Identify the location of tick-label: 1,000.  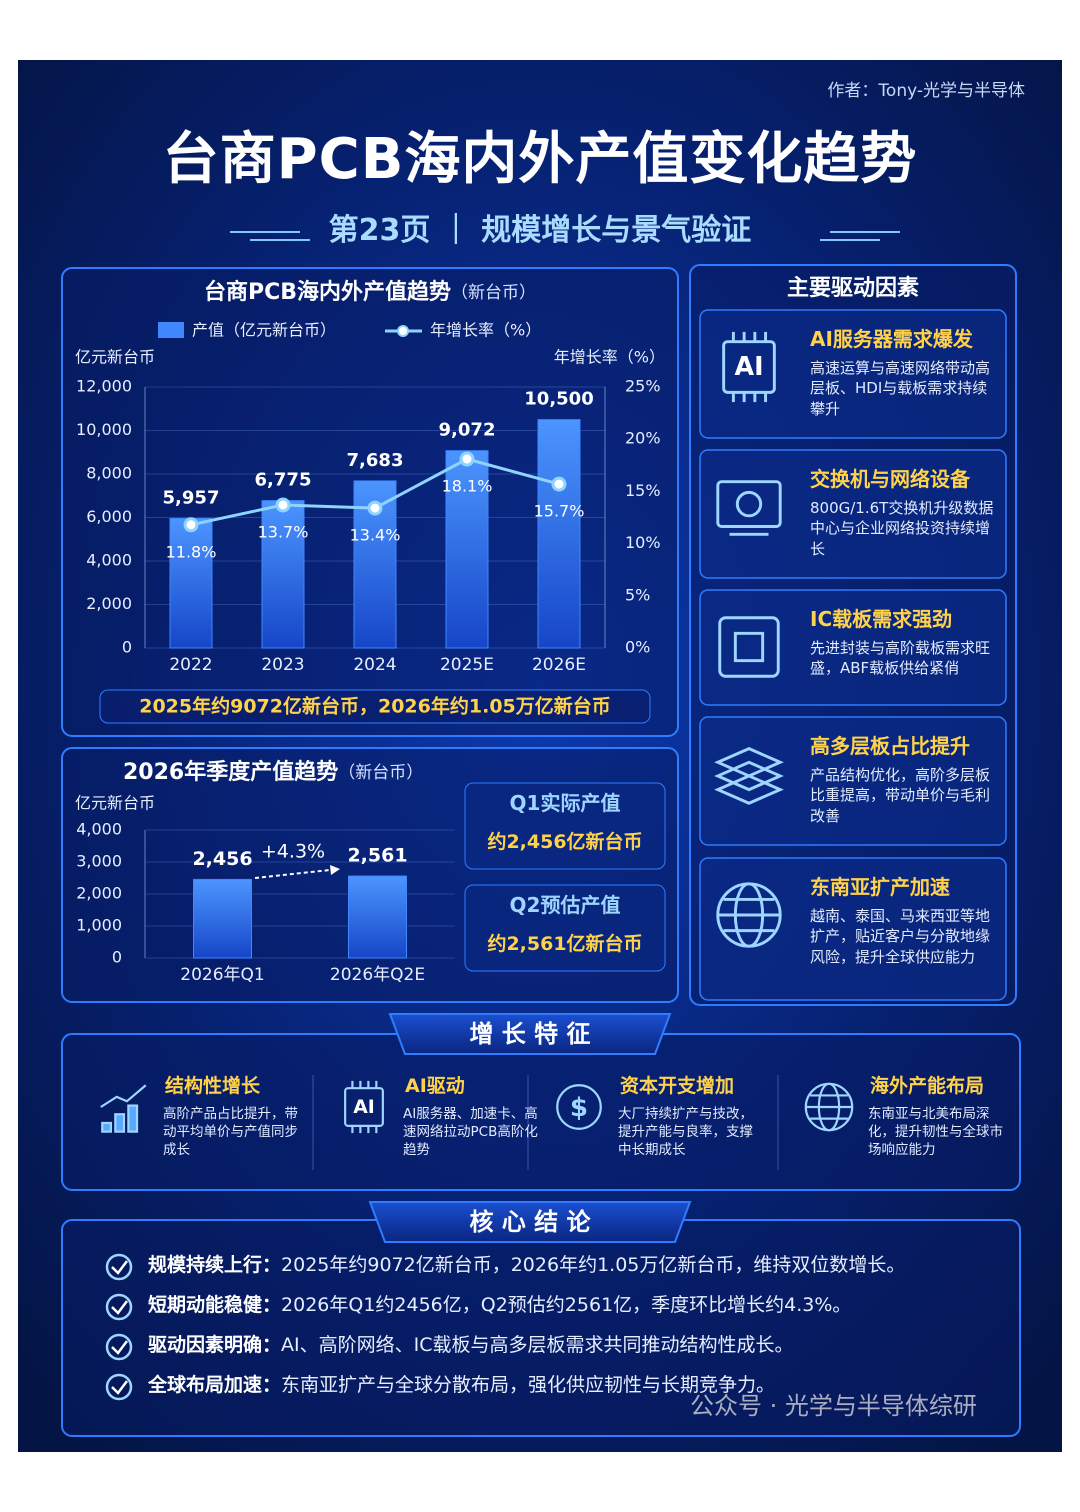
(99, 925).